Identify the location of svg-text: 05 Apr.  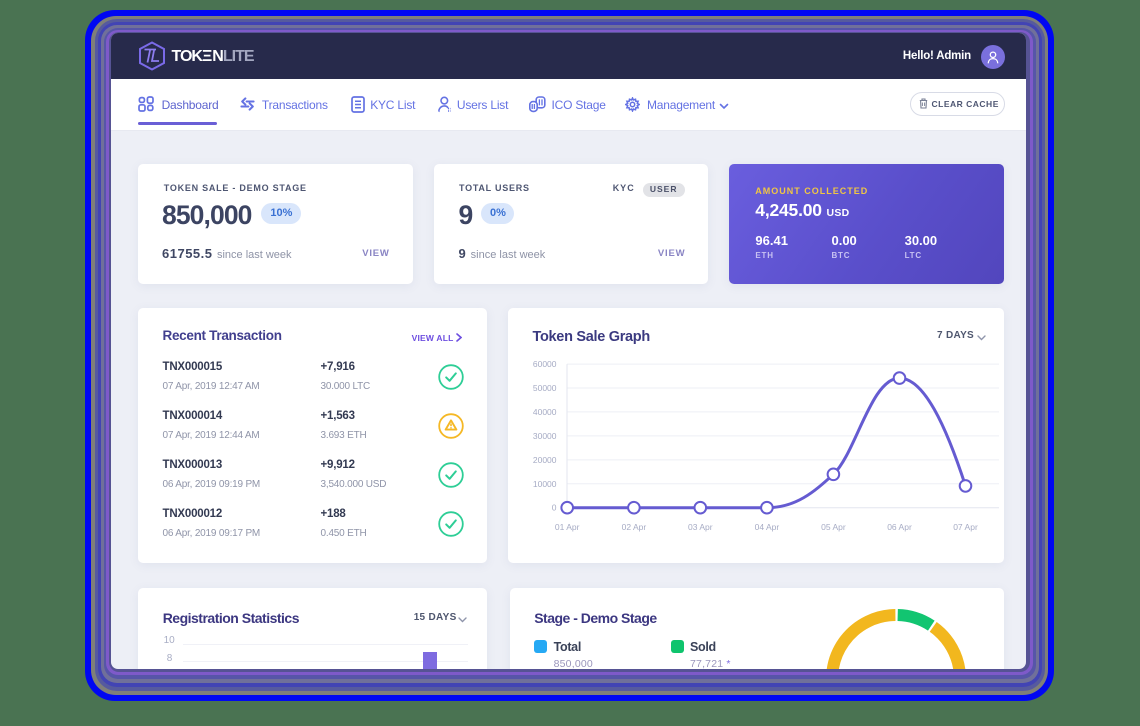
(833, 527).